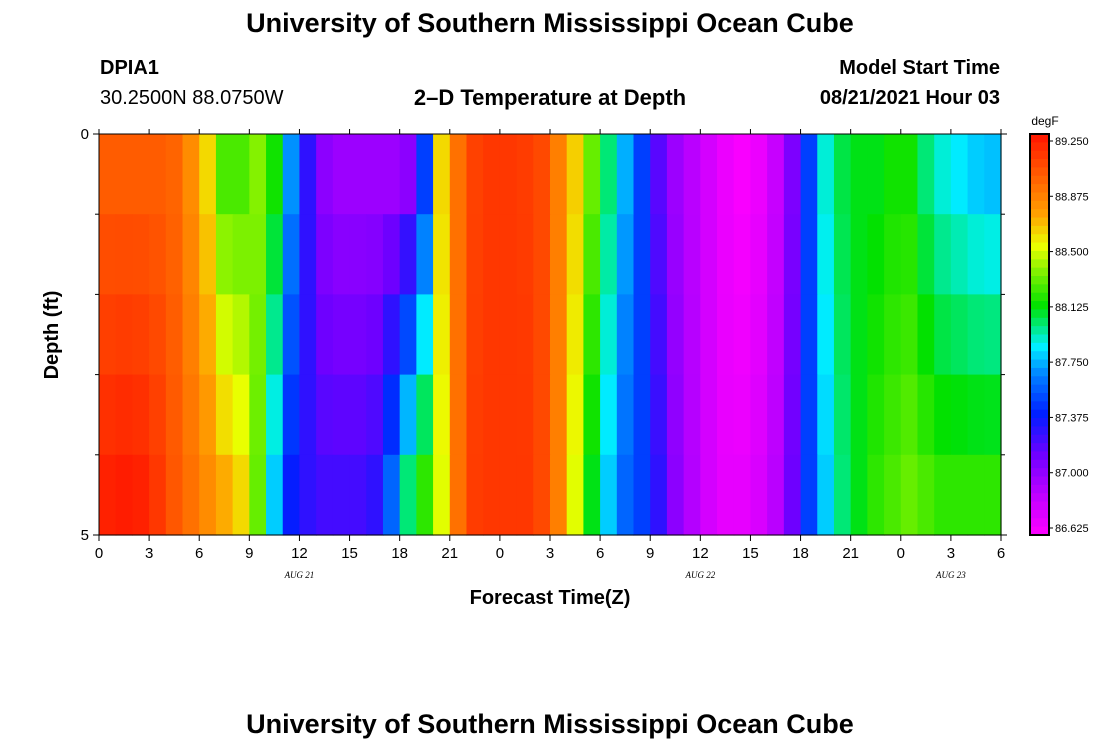  I want to click on x-tick-label: 9, so click(249, 553).